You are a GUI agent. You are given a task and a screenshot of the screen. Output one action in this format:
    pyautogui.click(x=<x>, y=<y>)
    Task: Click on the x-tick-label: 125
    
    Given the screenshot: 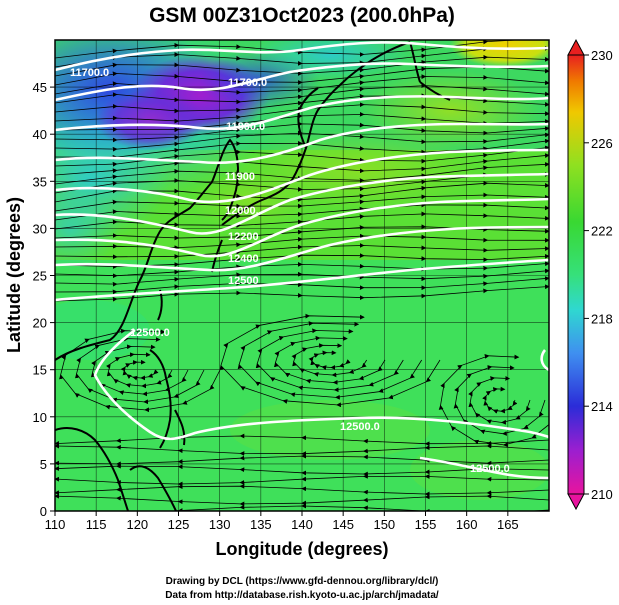 What is the action you would take?
    pyautogui.click(x=179, y=524)
    